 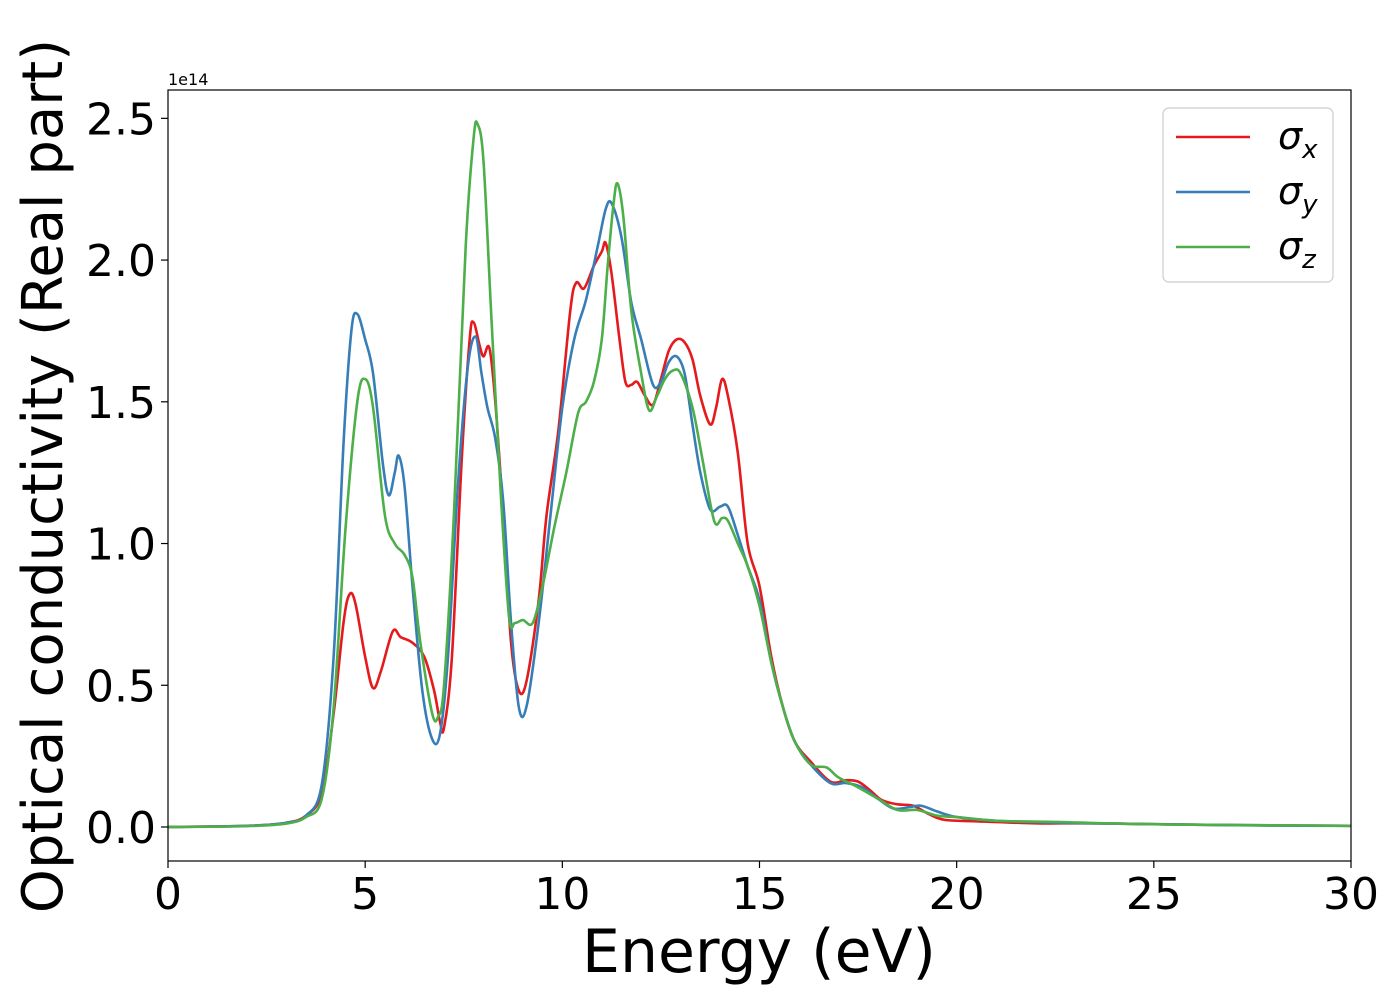 What do you see at coordinates (1298, 139) in the screenshot?
I see `legend-label-x: σx` at bounding box center [1298, 139].